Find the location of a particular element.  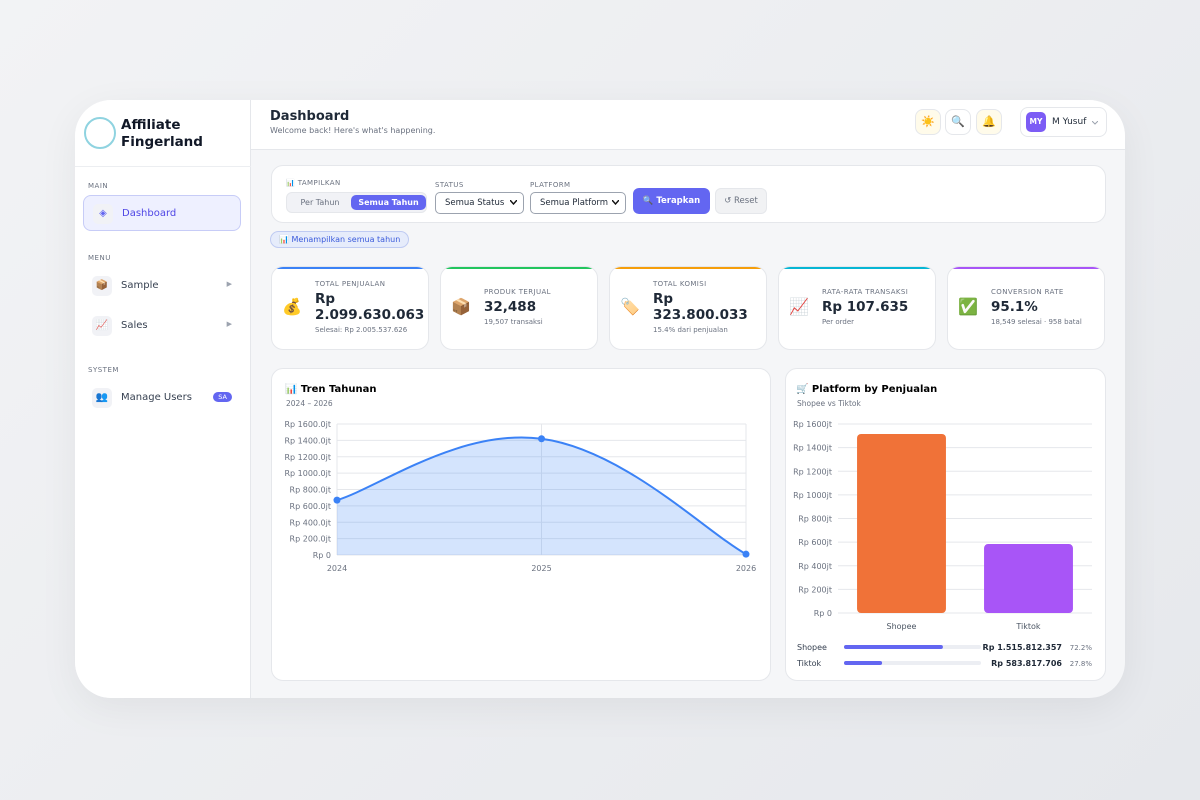

x-tick-label: 2024 is located at coordinates (337, 568).